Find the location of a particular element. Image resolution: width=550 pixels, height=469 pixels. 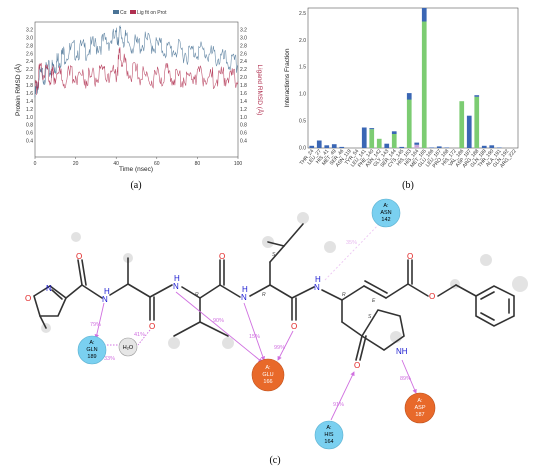

rmsd-ytick-right: 1.0 is located at coordinates (243, 118).